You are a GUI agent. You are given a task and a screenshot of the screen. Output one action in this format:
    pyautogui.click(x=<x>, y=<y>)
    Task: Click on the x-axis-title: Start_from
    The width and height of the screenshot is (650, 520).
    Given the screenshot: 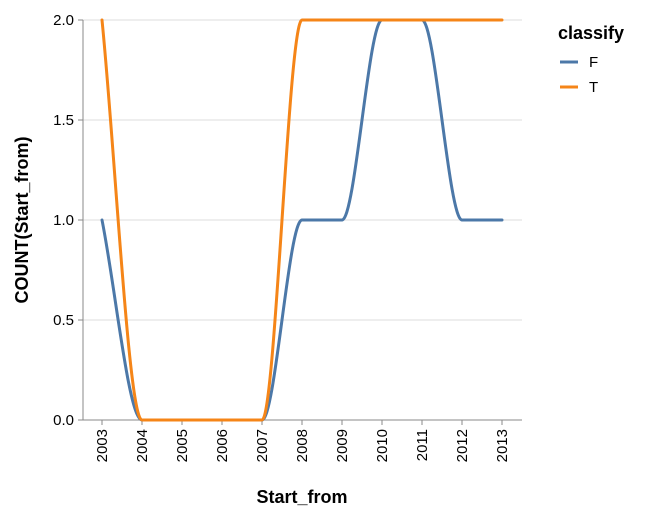 What is the action you would take?
    pyautogui.click(x=301, y=497)
    